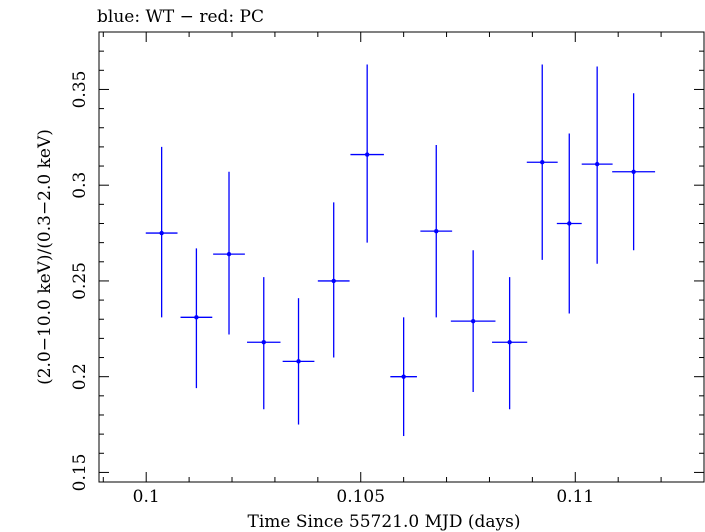 This screenshot has height=532, width=705. I want to click on chart-title: blue: WT − red: PC, so click(180, 17).